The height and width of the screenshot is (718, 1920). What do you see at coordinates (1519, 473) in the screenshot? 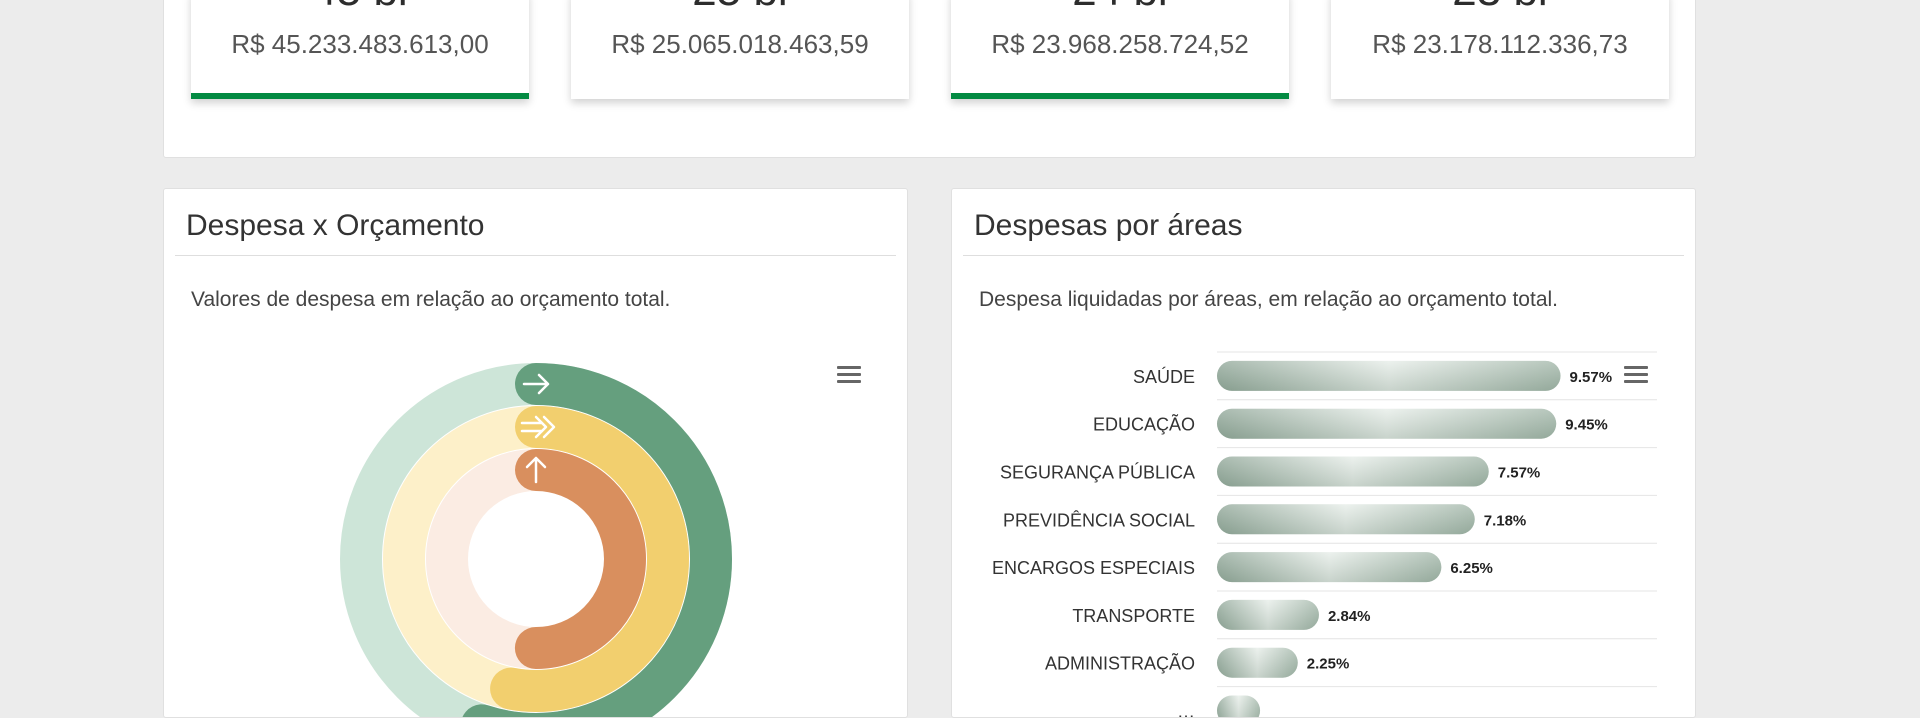
I see `data-label: 7.57%` at bounding box center [1519, 473].